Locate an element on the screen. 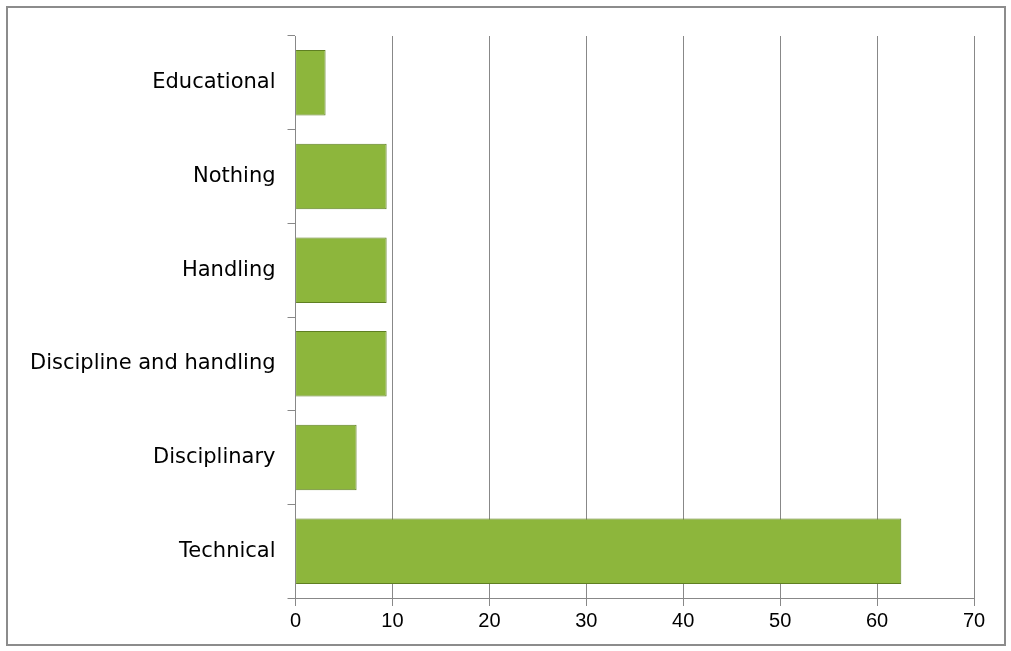 The image size is (1011, 651). x-tick-label: 60 is located at coordinates (877, 619).